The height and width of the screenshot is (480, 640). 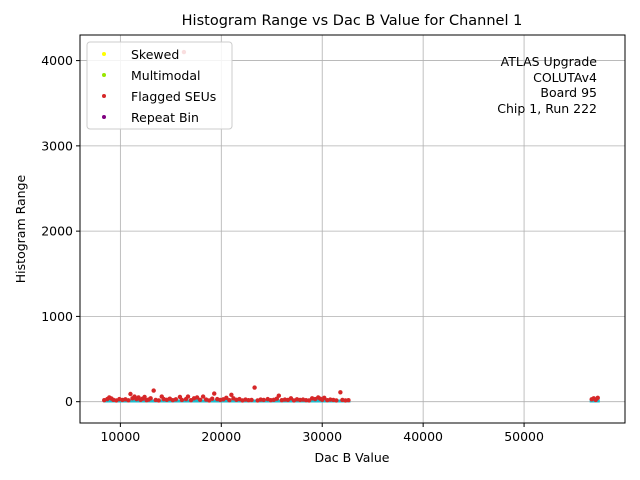 What do you see at coordinates (549, 61) in the screenshot?
I see `annotation-line-1: ATLAS Upgrade` at bounding box center [549, 61].